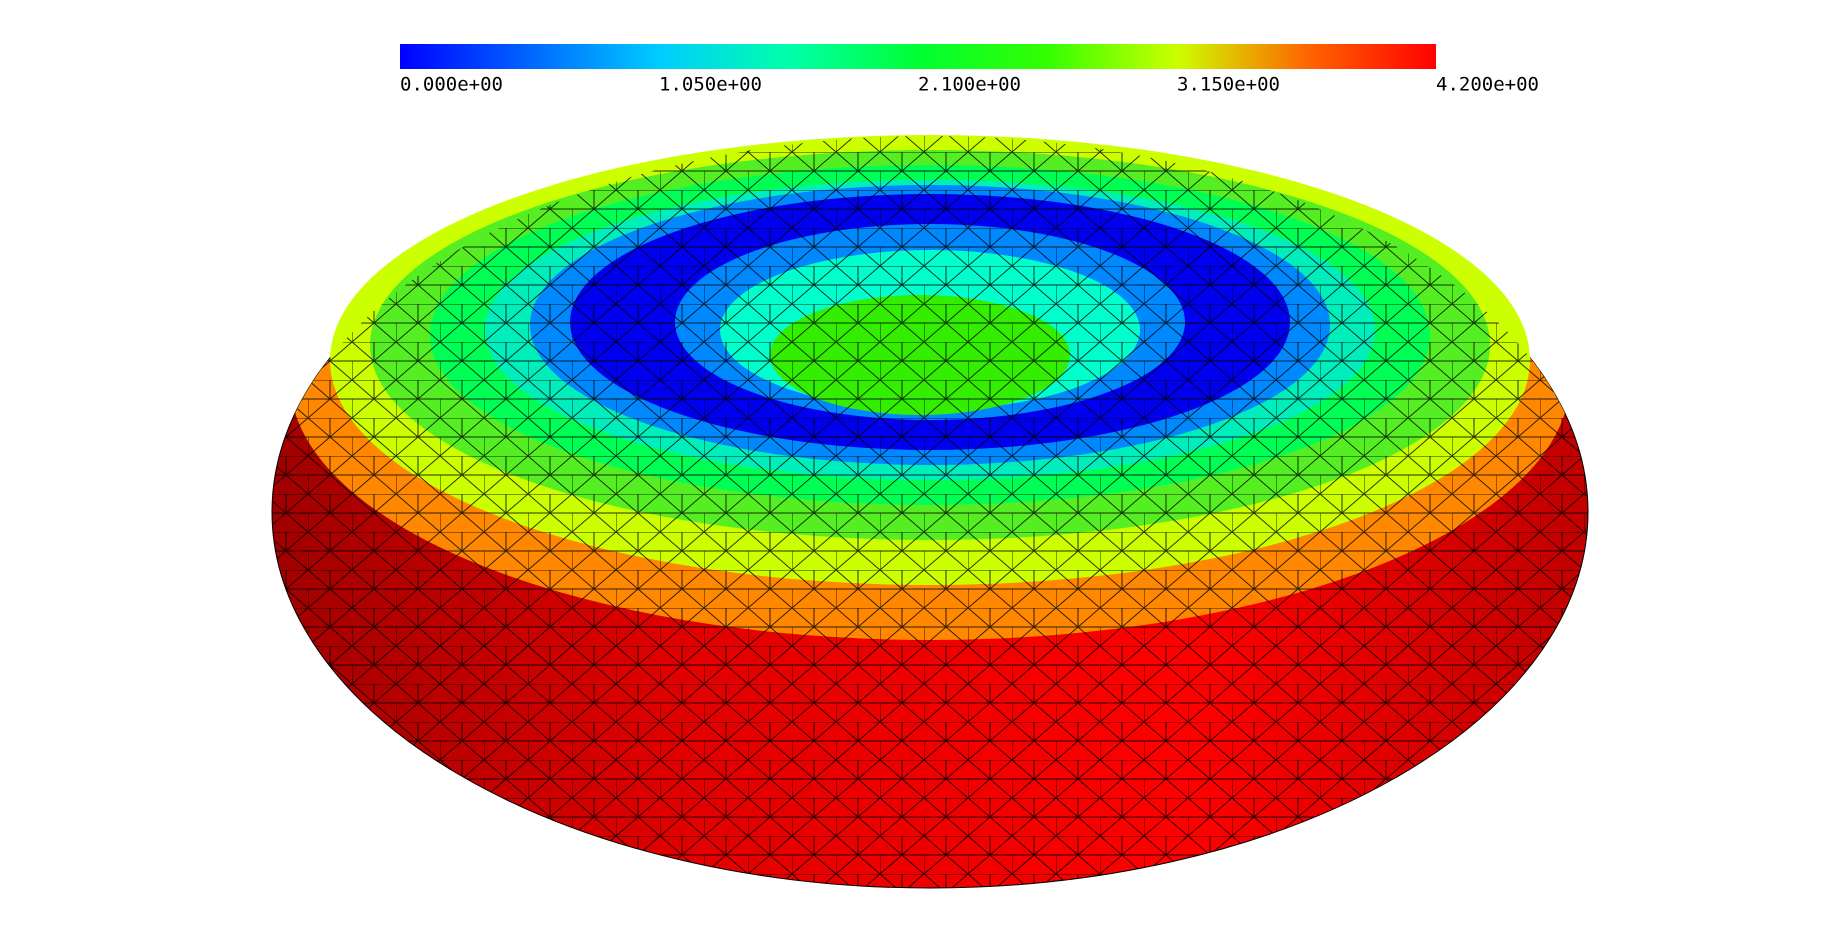 The image size is (1848, 927). Describe the element at coordinates (969, 85) in the screenshot. I see `colorbar-label: 2.100e+00` at that location.